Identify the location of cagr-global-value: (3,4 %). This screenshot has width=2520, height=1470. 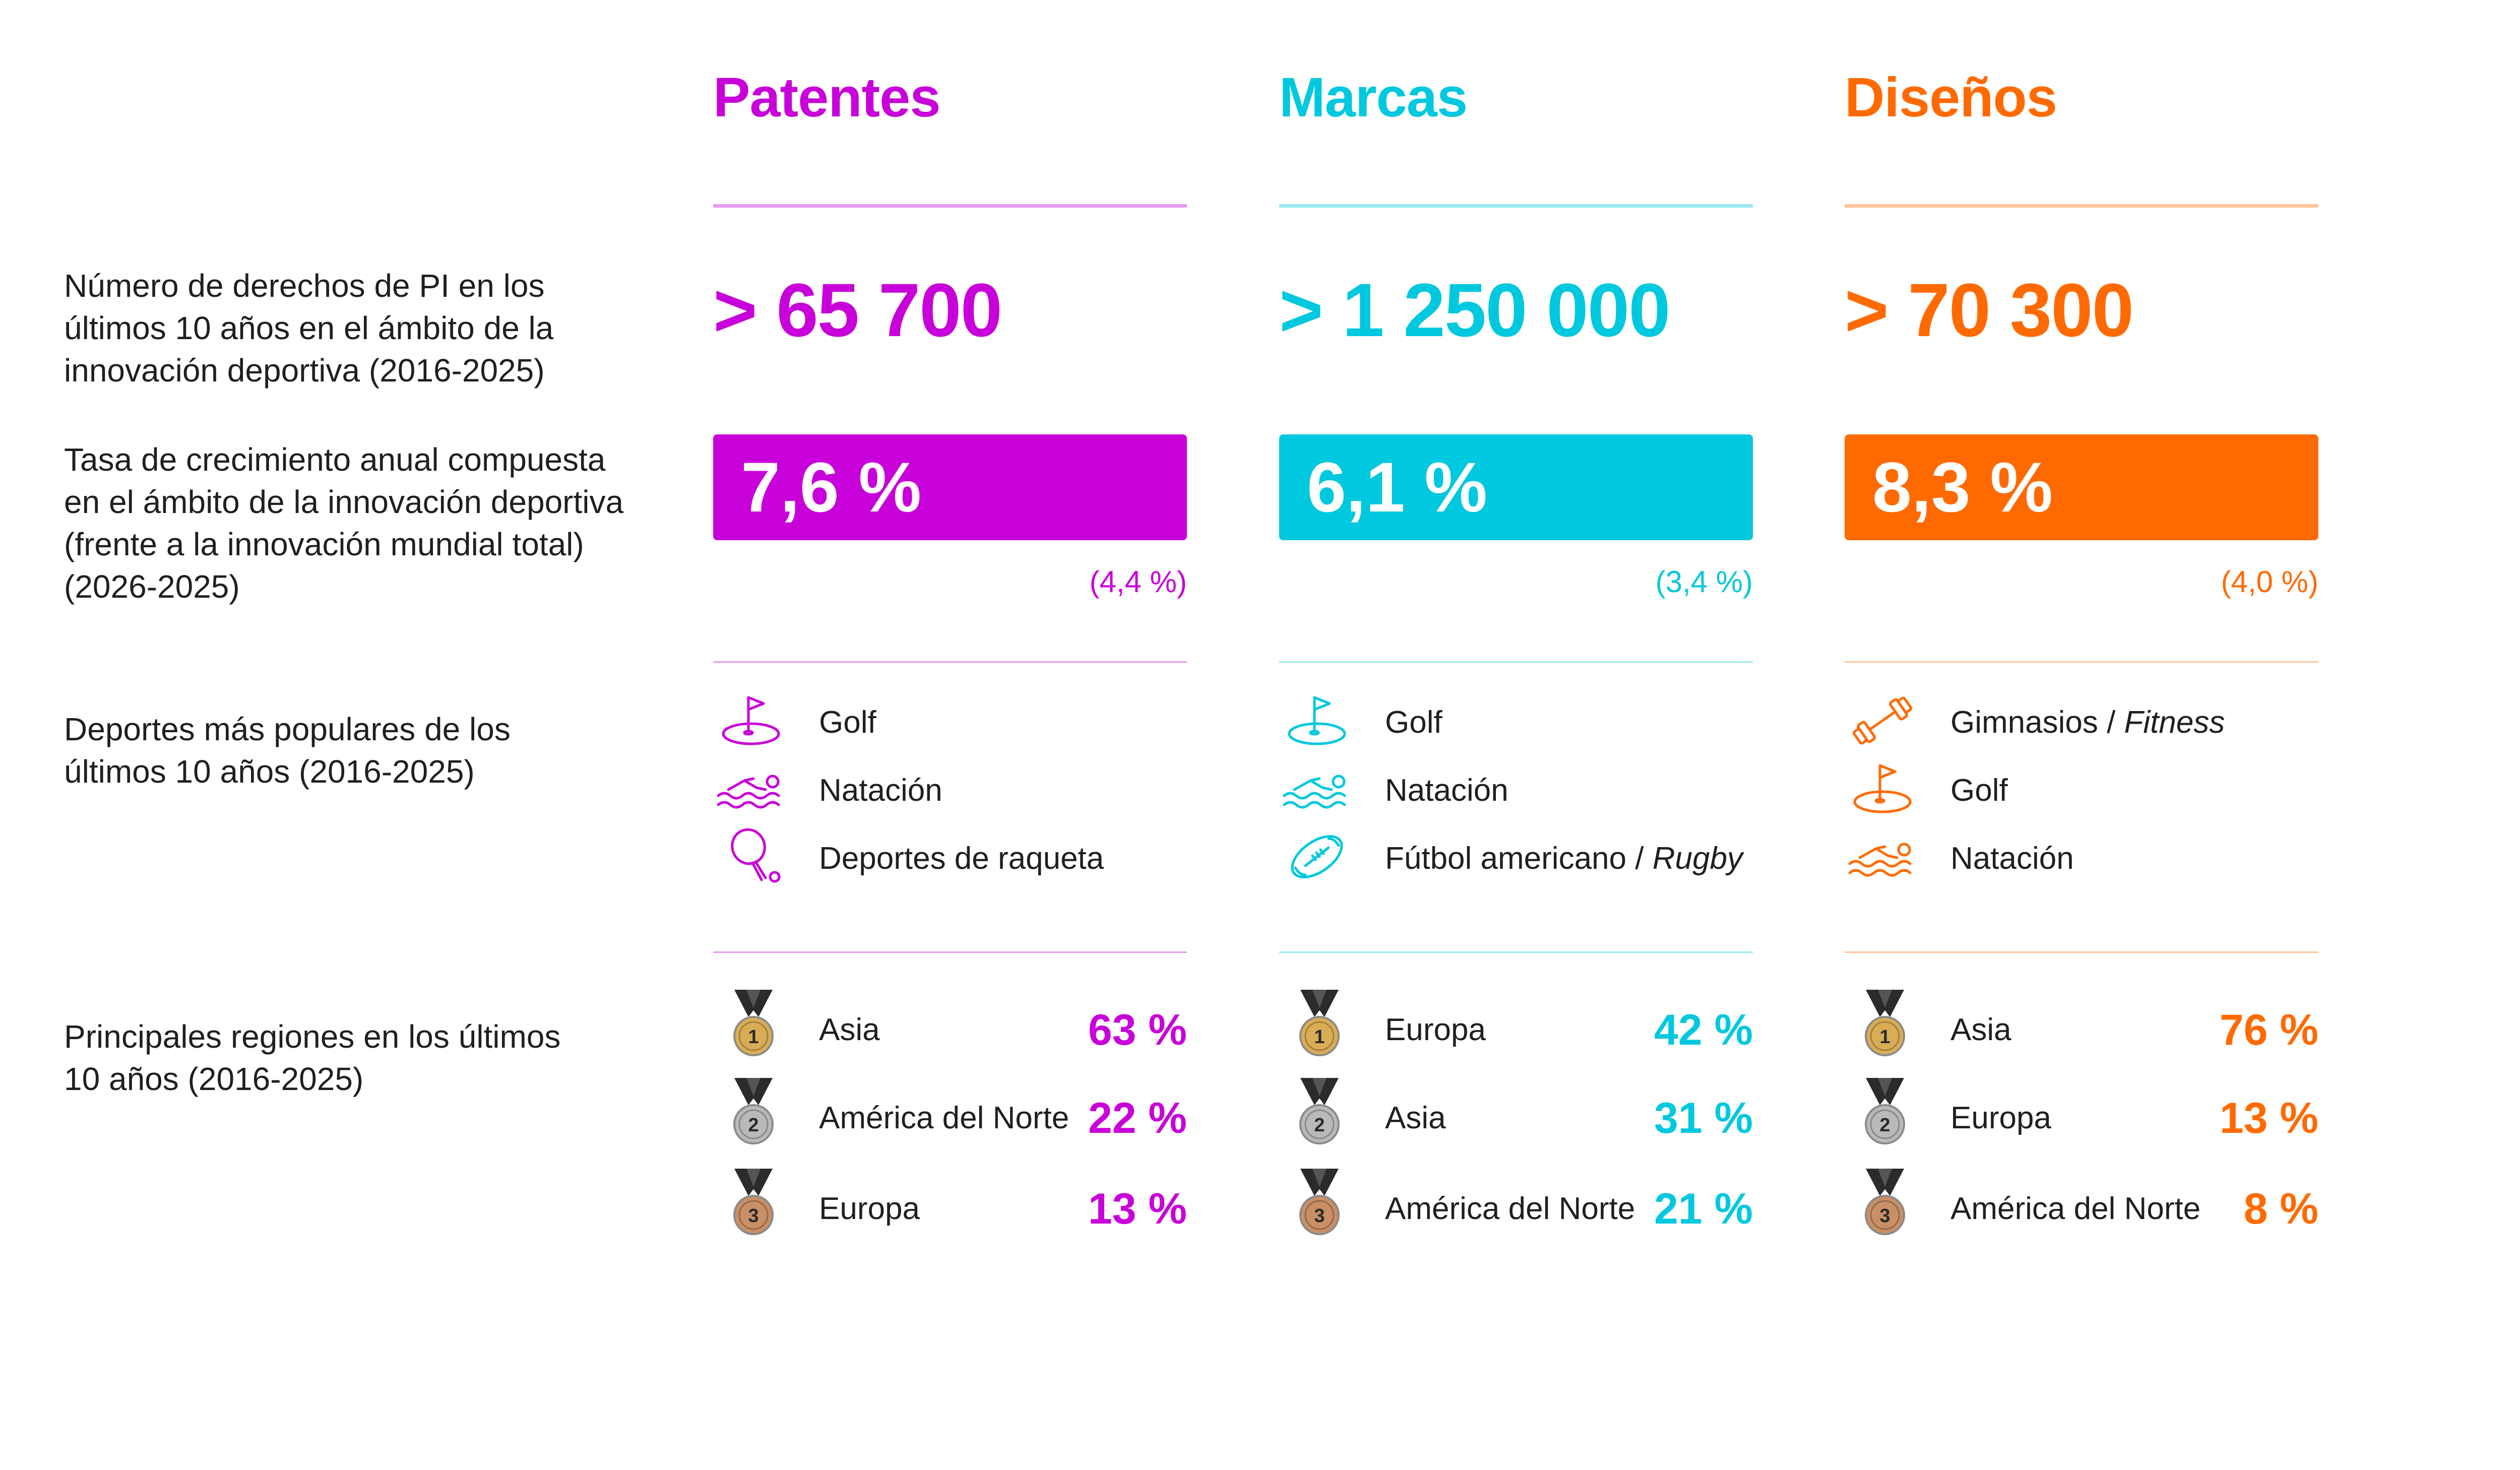
(1704, 582).